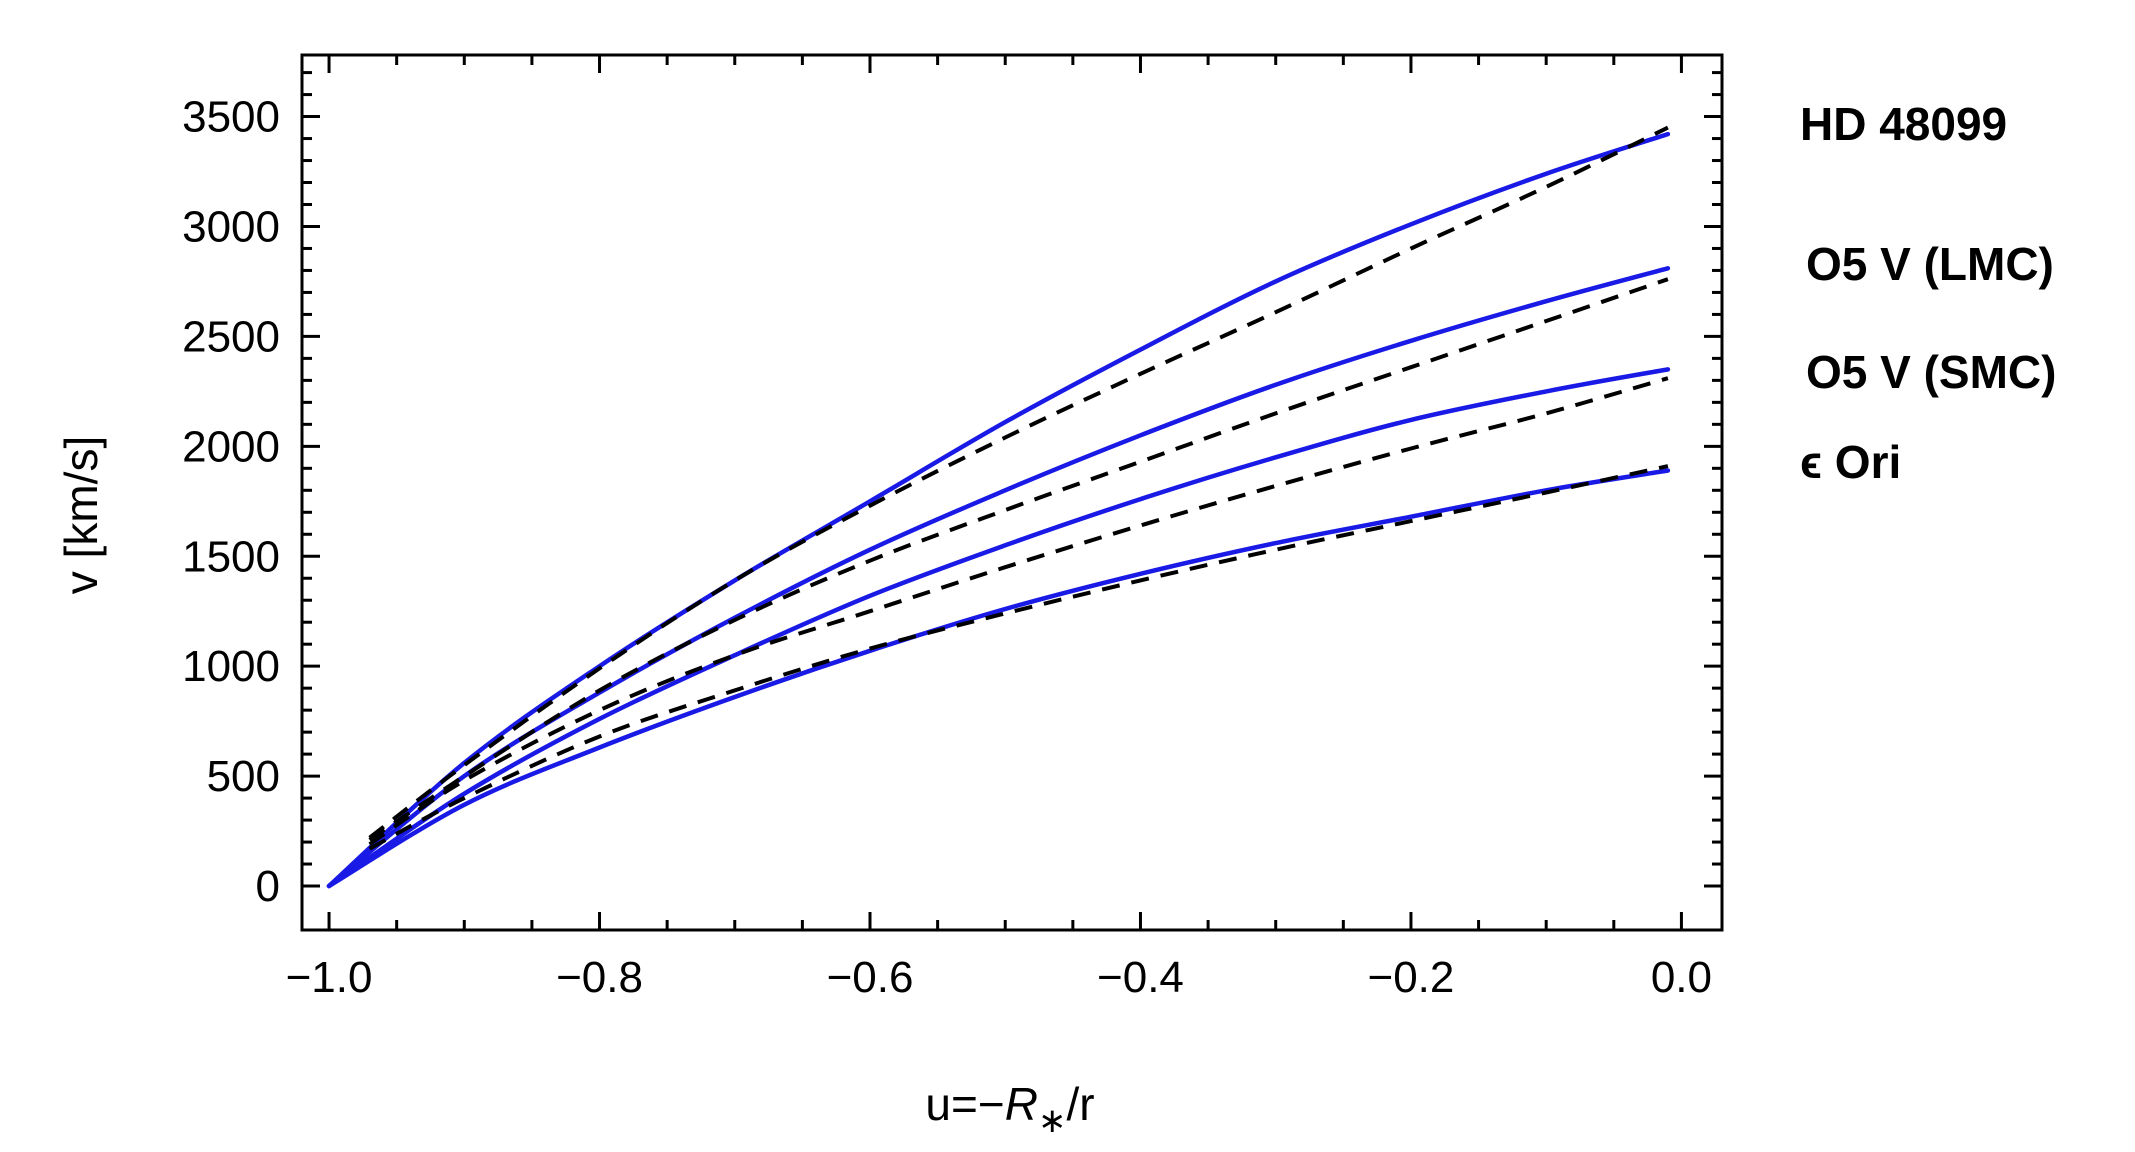  What do you see at coordinates (1928, 293) in the screenshot?
I see `series-labels: HD 48099 O5 V (LMC) O5 V (SMC) ϵ Ori` at bounding box center [1928, 293].